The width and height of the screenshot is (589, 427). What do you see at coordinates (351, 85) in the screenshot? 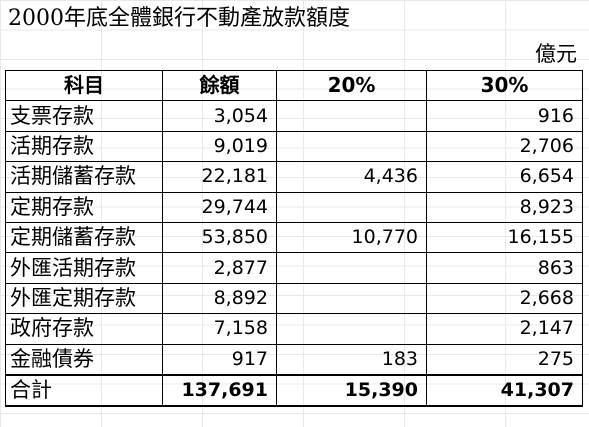
I see `header-20-percent: 20%` at bounding box center [351, 85].